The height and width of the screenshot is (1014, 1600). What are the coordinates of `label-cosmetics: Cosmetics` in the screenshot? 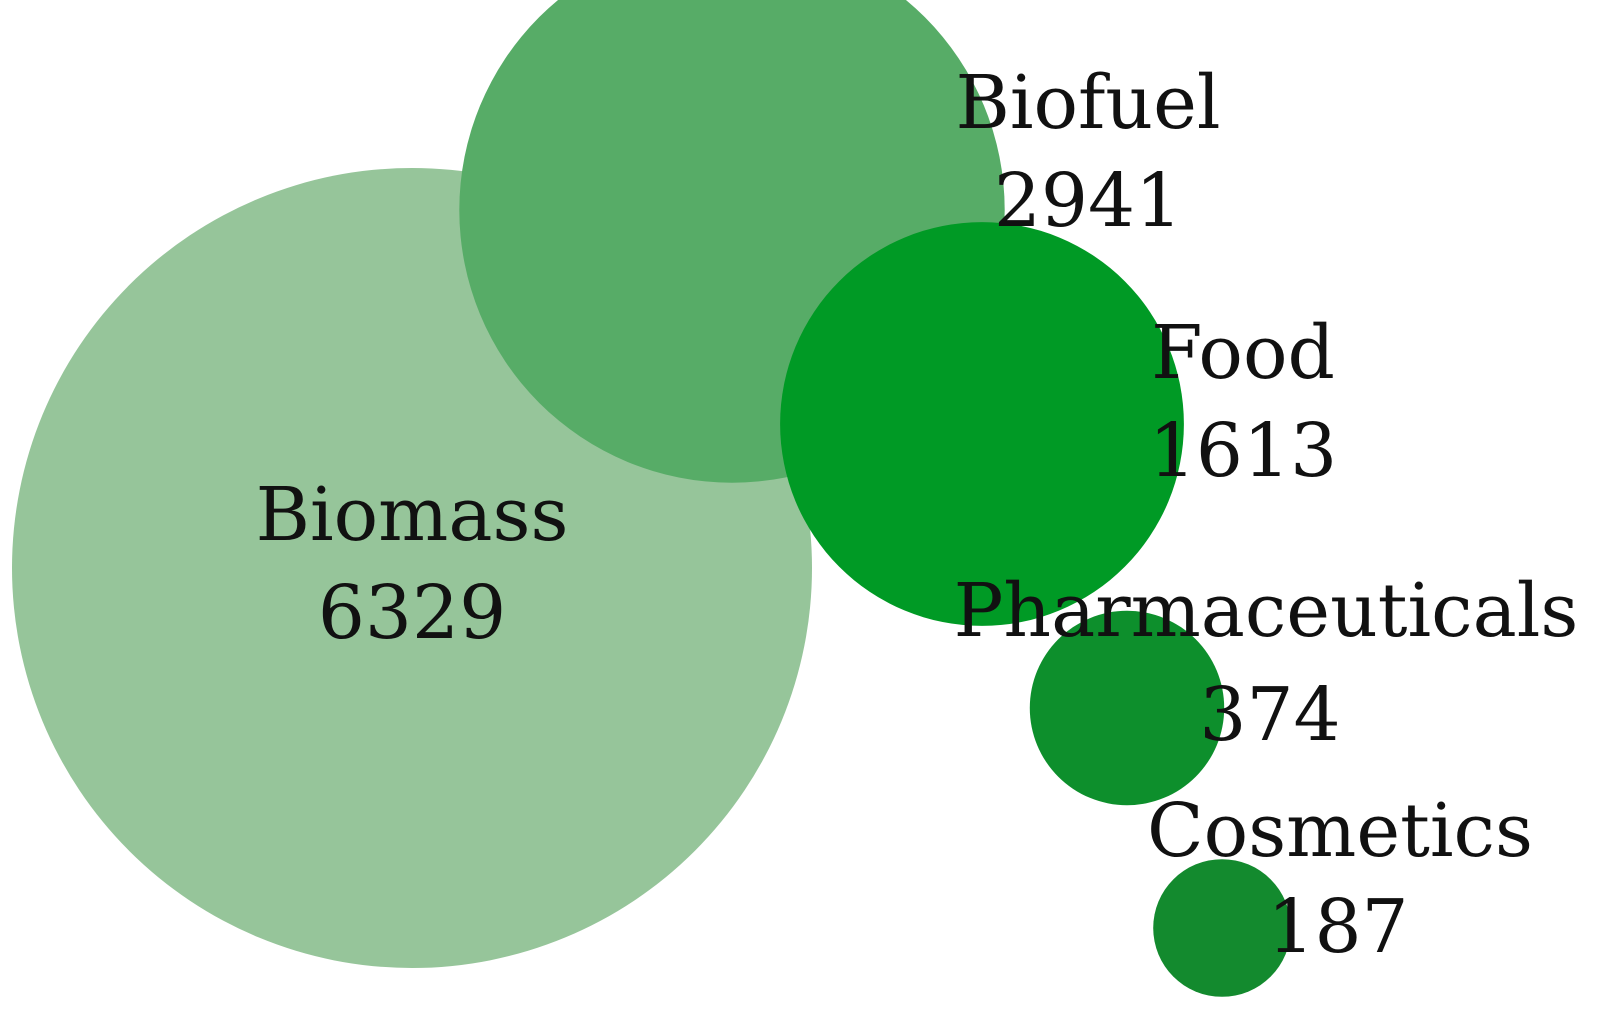 It's located at (1340, 831).